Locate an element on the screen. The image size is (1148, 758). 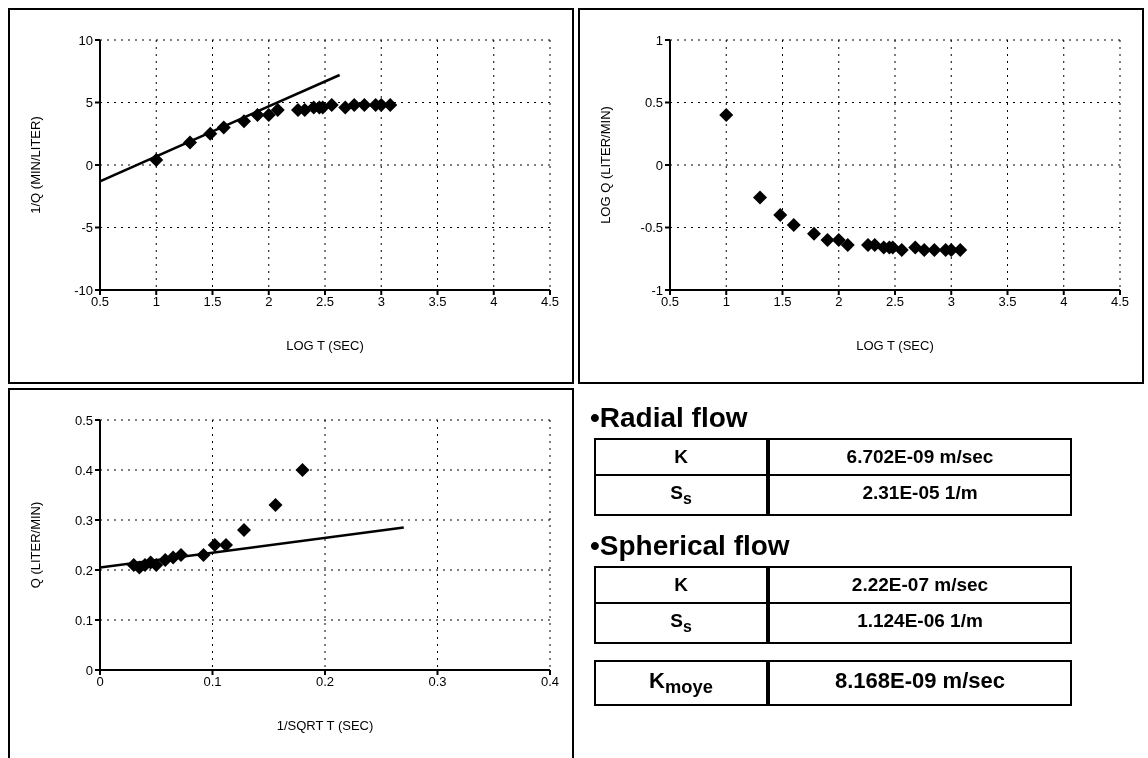
y-tick-label: -0.5 is located at coordinates (651, 228).